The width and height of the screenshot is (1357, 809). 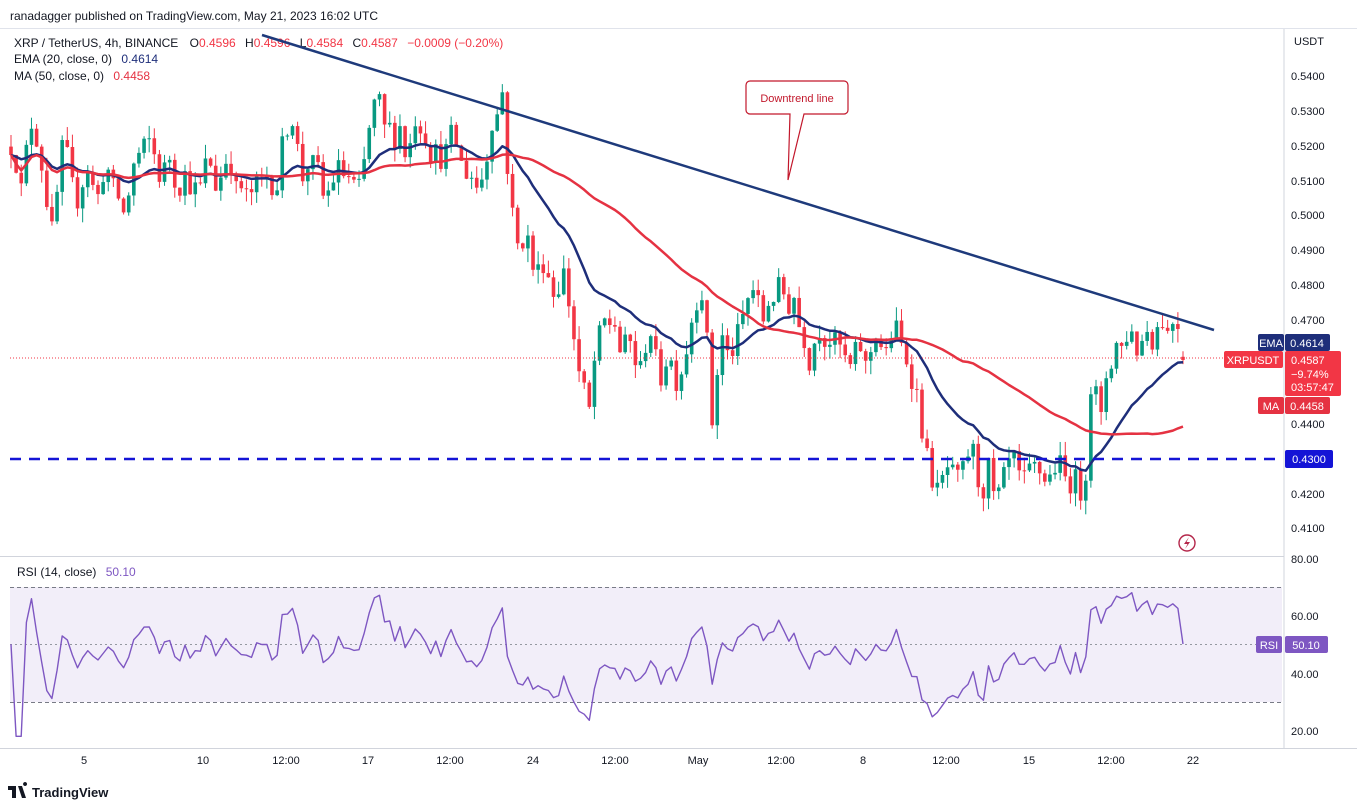 What do you see at coordinates (1305, 560) in the screenshot?
I see `rsi-tick: 80.00` at bounding box center [1305, 560].